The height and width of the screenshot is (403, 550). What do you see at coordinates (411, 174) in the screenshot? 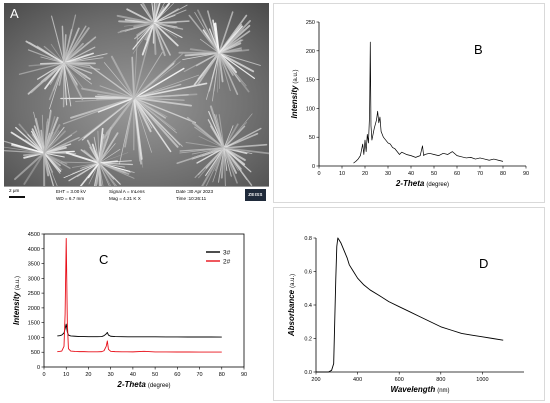
I see `x-tick-label: 40` at bounding box center [411, 174].